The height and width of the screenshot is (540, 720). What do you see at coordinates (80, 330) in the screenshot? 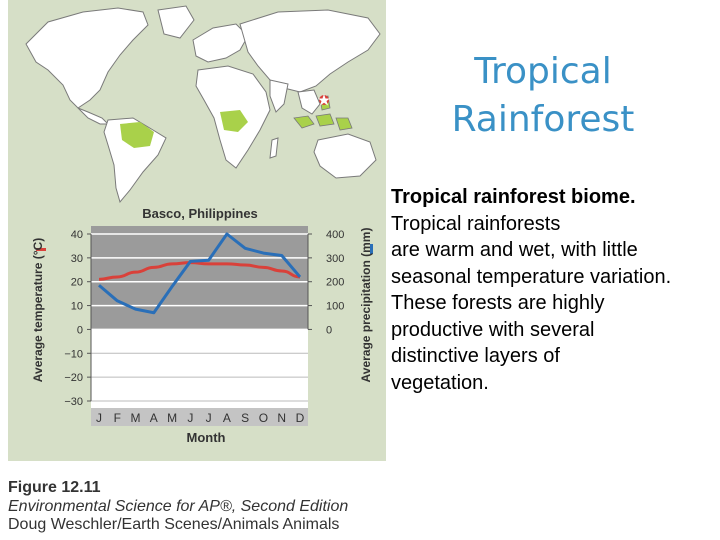
I see `left-tick-label: 0` at bounding box center [80, 330].